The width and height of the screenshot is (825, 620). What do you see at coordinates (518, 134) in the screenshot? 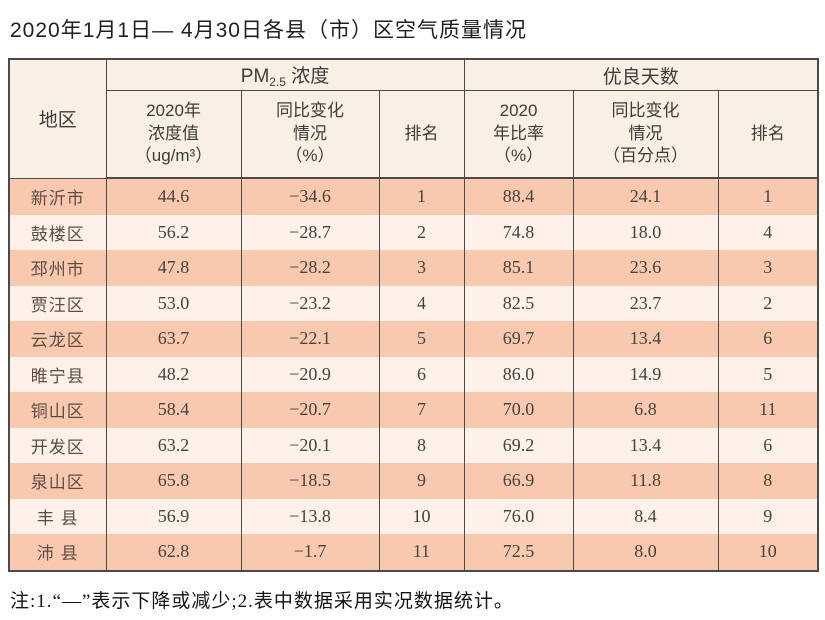
I see `column-header-gd-ratio: 2020 年比率 （%）` at bounding box center [518, 134].